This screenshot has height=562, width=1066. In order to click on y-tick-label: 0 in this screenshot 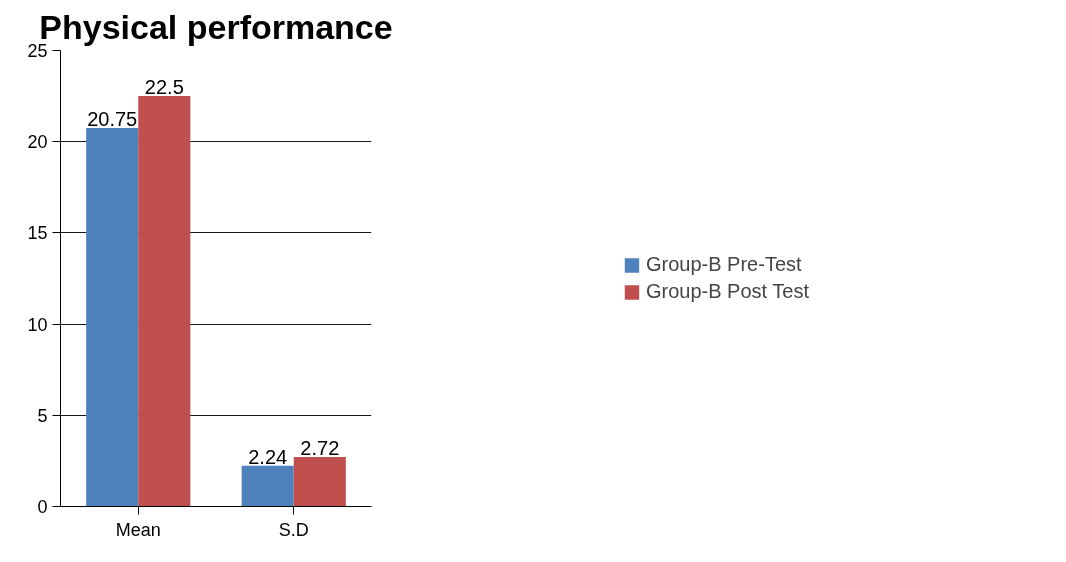, I will do `click(42, 507)`.